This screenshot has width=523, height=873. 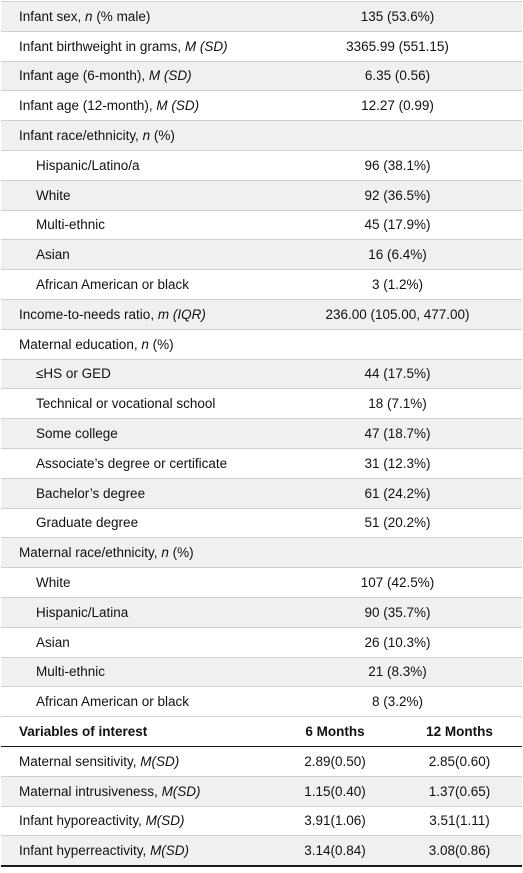 What do you see at coordinates (85, 851) in the screenshot?
I see `row-label-text: Infant hyperreactivity,` at bounding box center [85, 851].